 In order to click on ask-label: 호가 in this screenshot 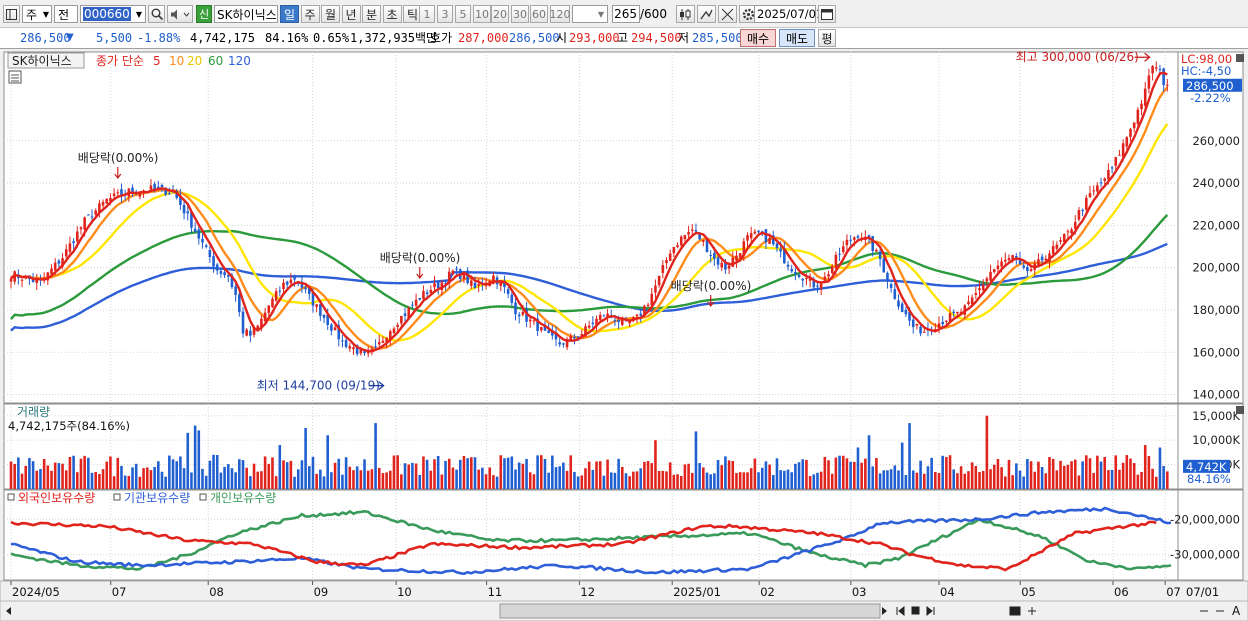, I will do `click(441, 38)`.